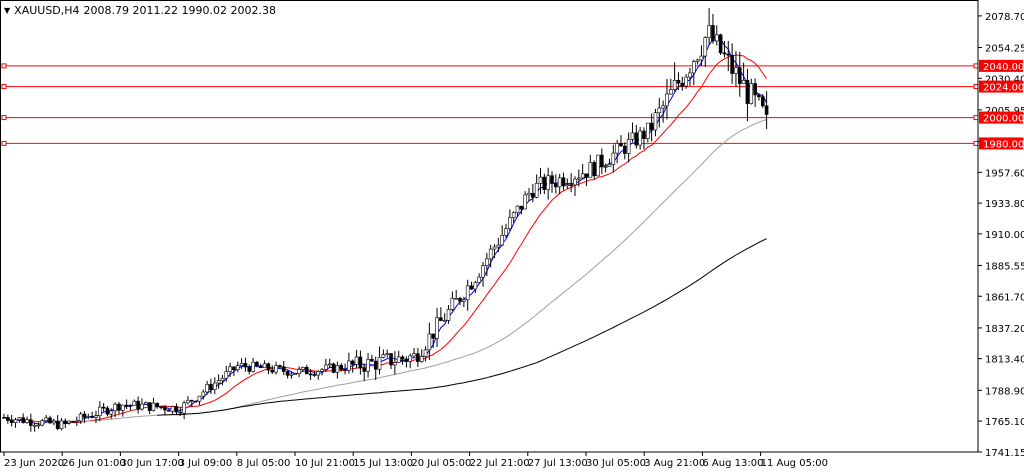  What do you see at coordinates (441, 463) in the screenshot?
I see `x-tick-label: 20 Jul 05:00` at bounding box center [441, 463].